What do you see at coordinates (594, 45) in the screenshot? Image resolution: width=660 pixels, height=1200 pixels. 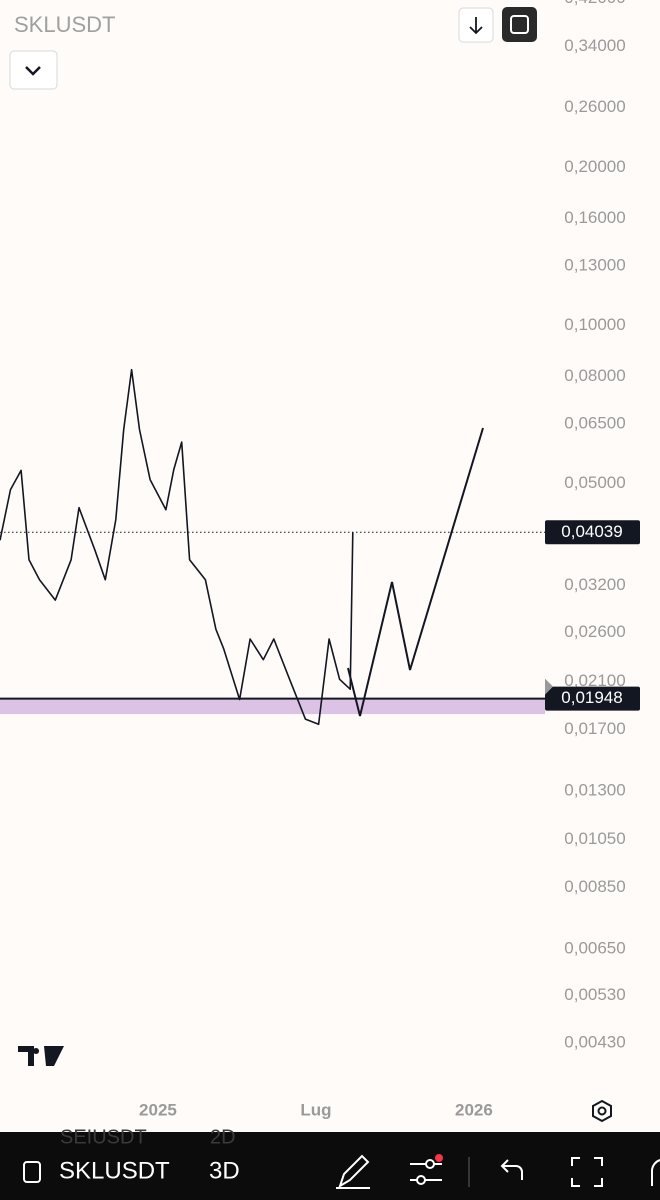 I see `y-tick-label: 0,34000` at bounding box center [594, 45].